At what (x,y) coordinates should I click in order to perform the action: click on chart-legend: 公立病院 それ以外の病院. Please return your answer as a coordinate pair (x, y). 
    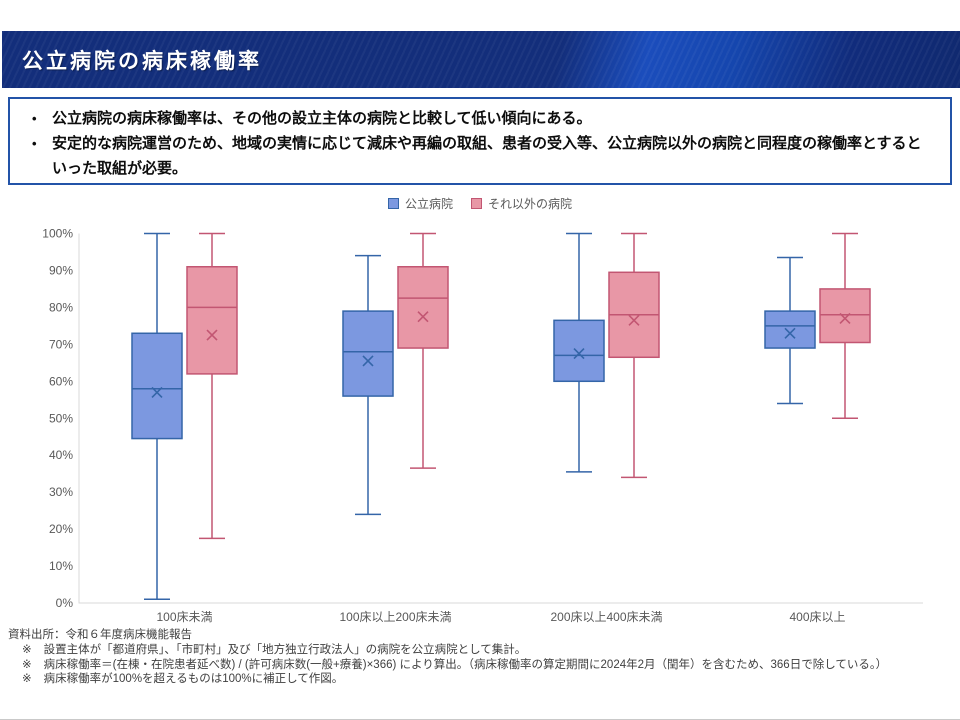
    Looking at the image, I should click on (480, 203).